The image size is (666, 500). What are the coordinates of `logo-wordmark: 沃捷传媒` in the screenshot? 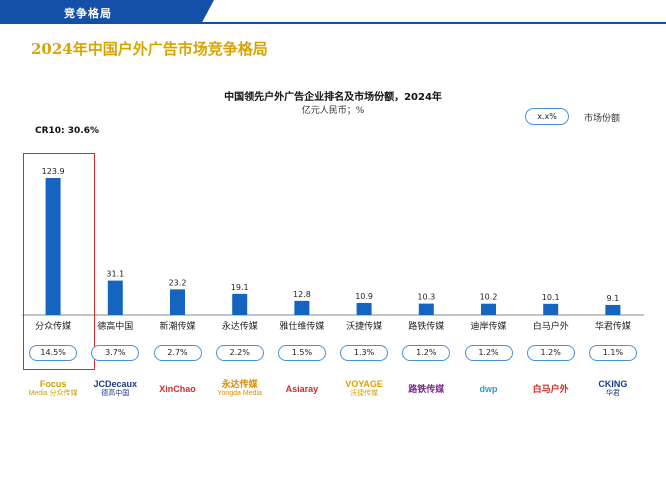 It's located at (364, 393).